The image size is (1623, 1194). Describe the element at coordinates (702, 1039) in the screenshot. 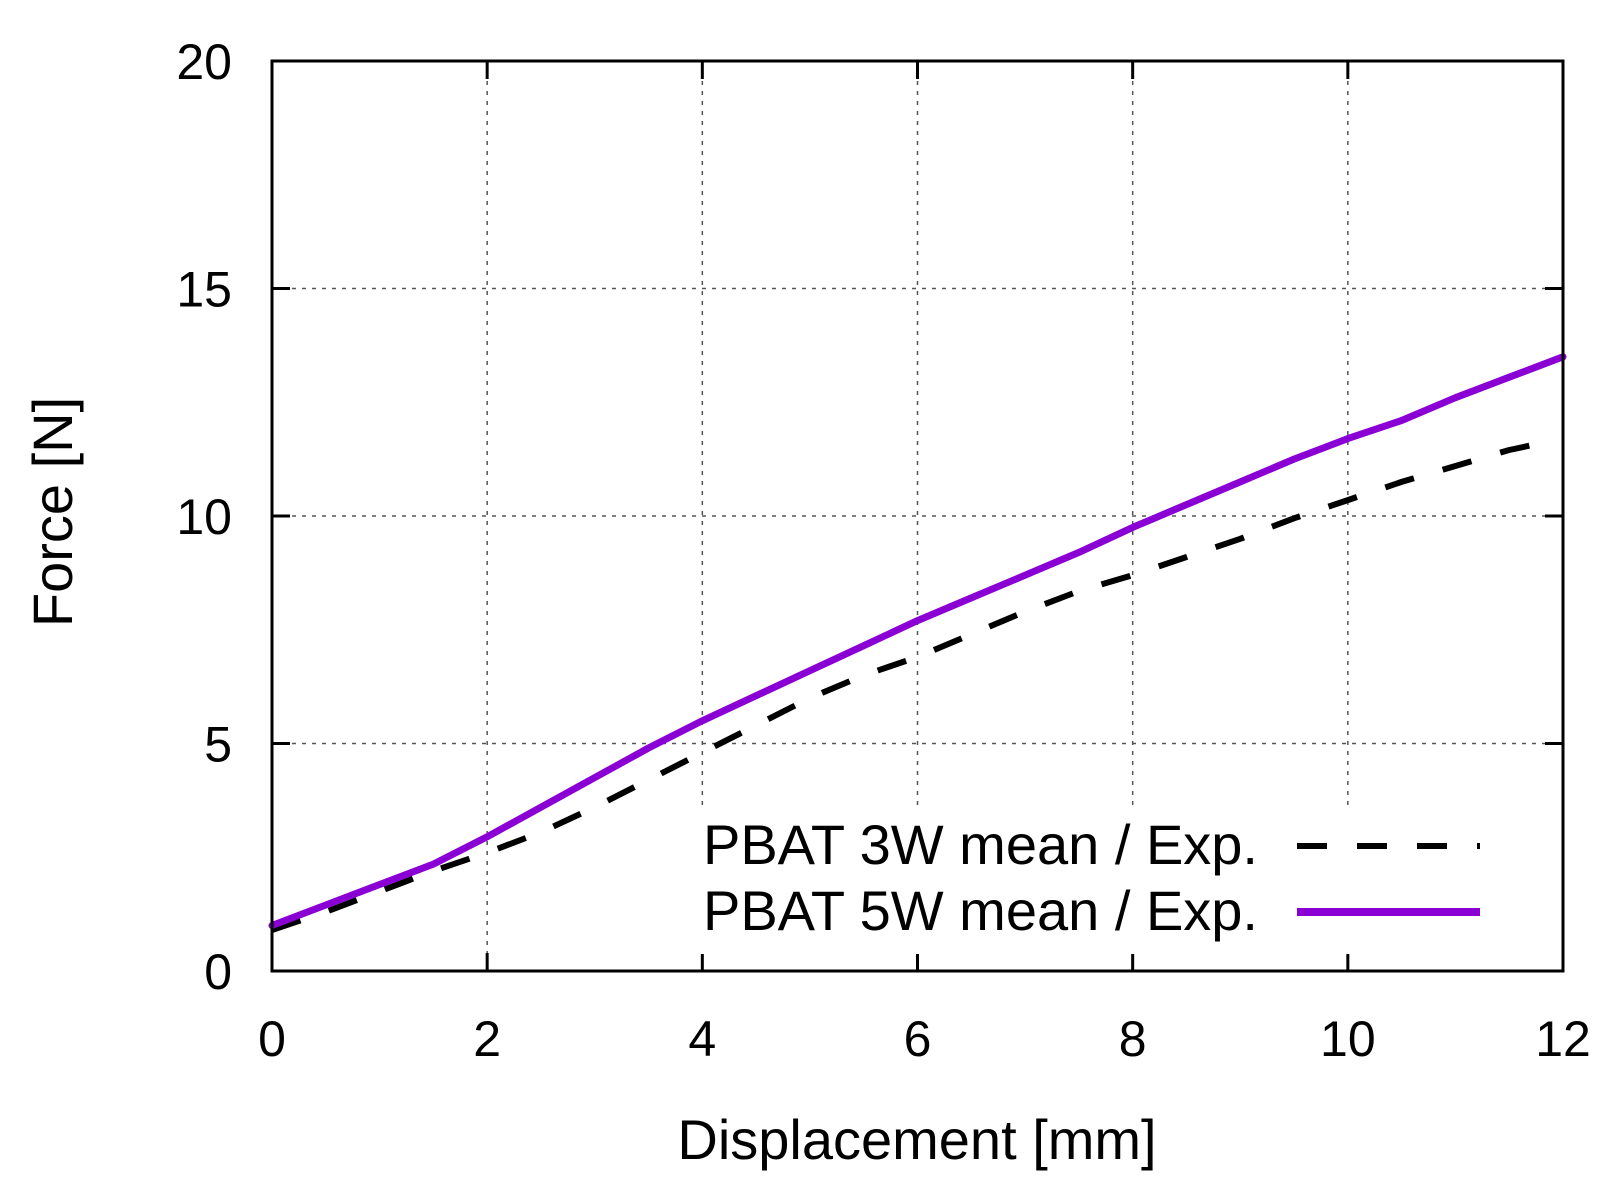

I see `x-tick-label: 4` at that location.